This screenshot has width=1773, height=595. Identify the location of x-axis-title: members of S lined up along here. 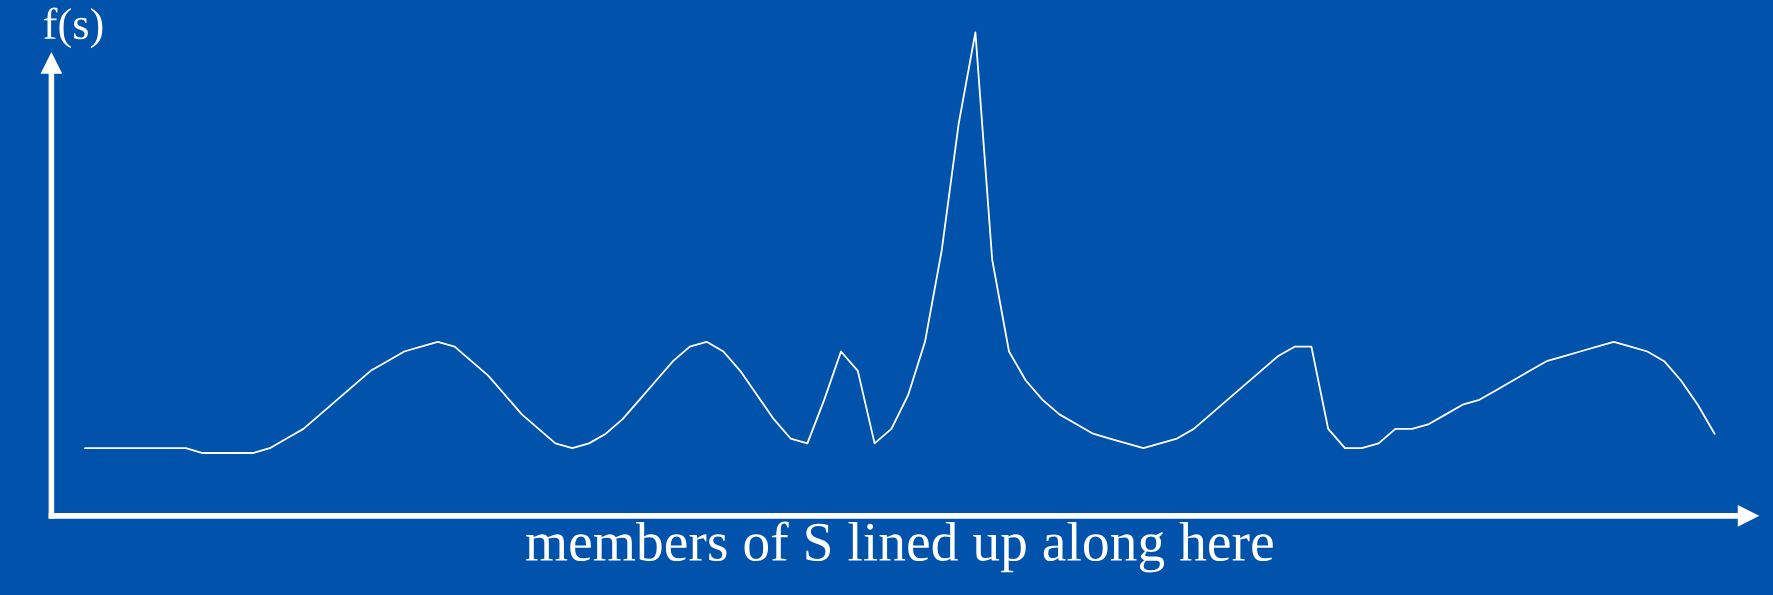
(899, 547).